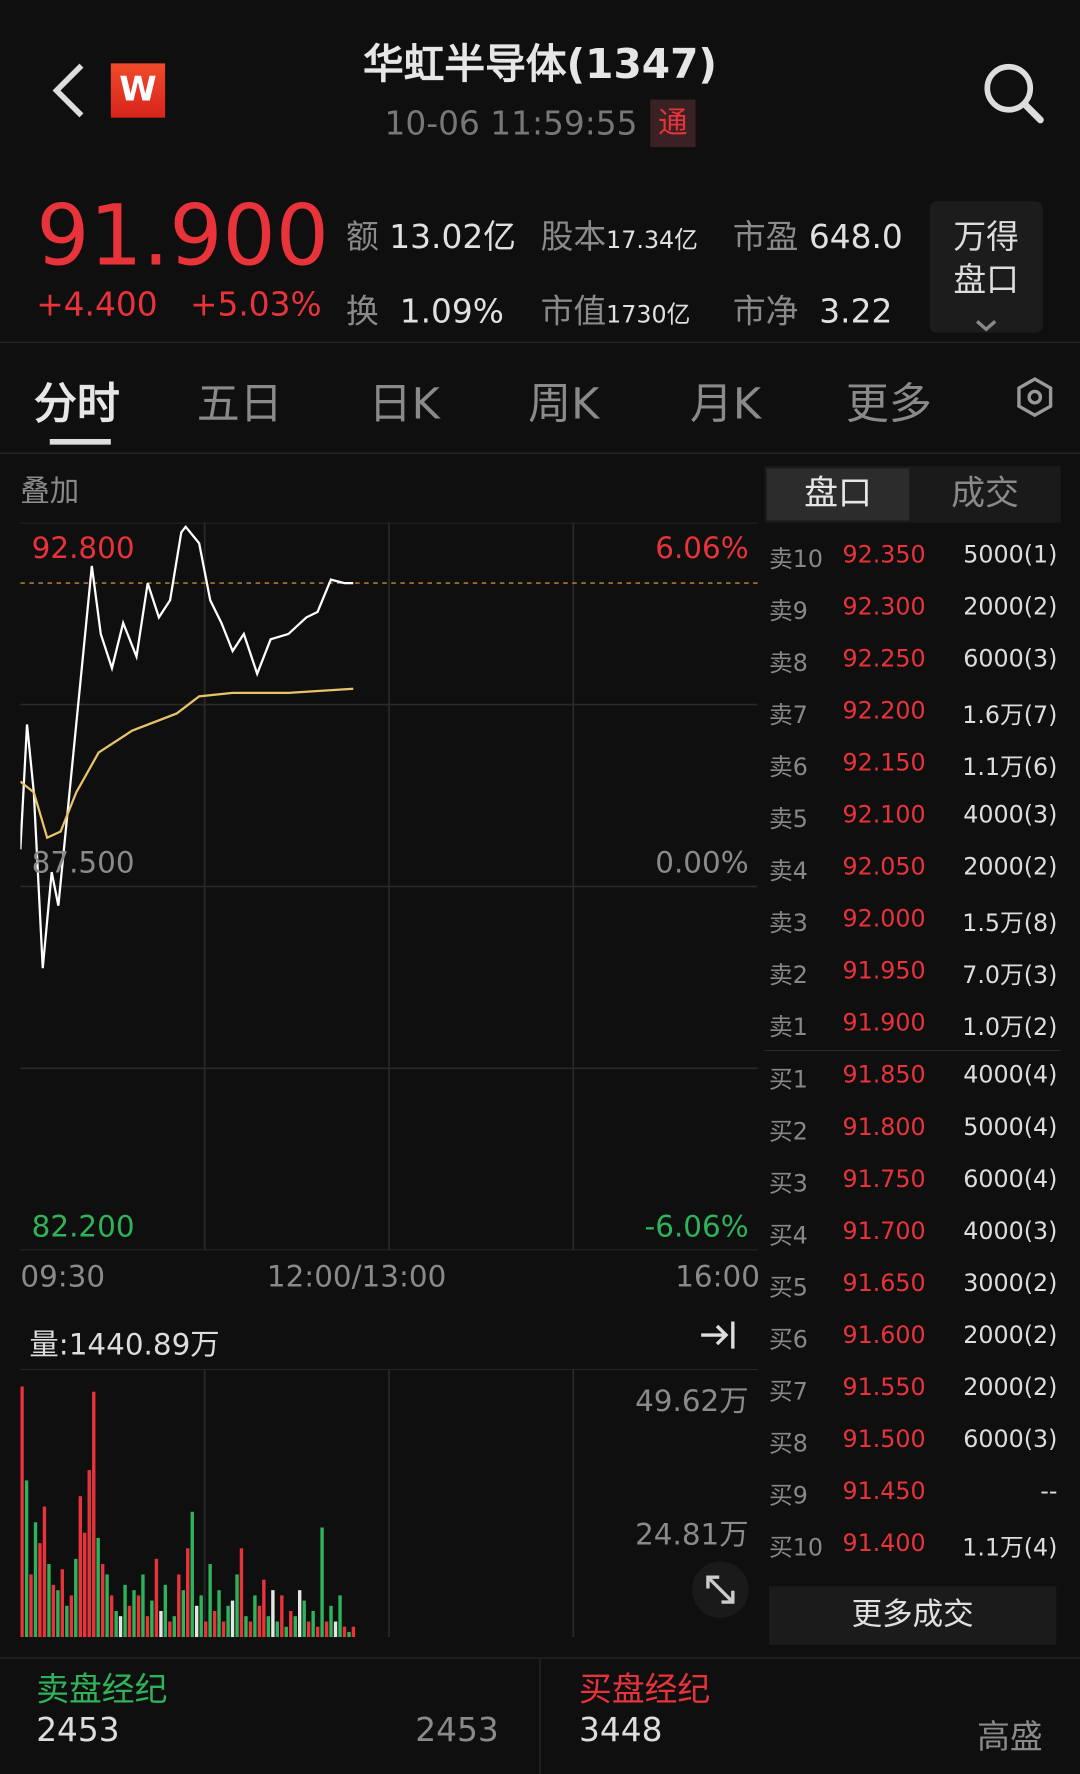  Describe the element at coordinates (765, 236) in the screenshot. I see `stat-label: 市盈` at that location.